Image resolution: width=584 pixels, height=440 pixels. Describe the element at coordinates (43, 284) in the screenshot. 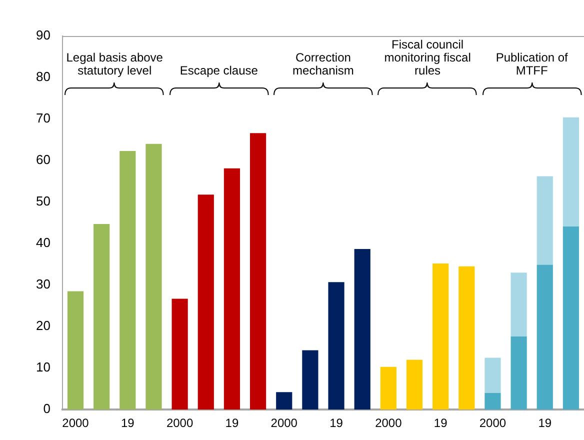

I see `y-tick-label: 30` at that location.